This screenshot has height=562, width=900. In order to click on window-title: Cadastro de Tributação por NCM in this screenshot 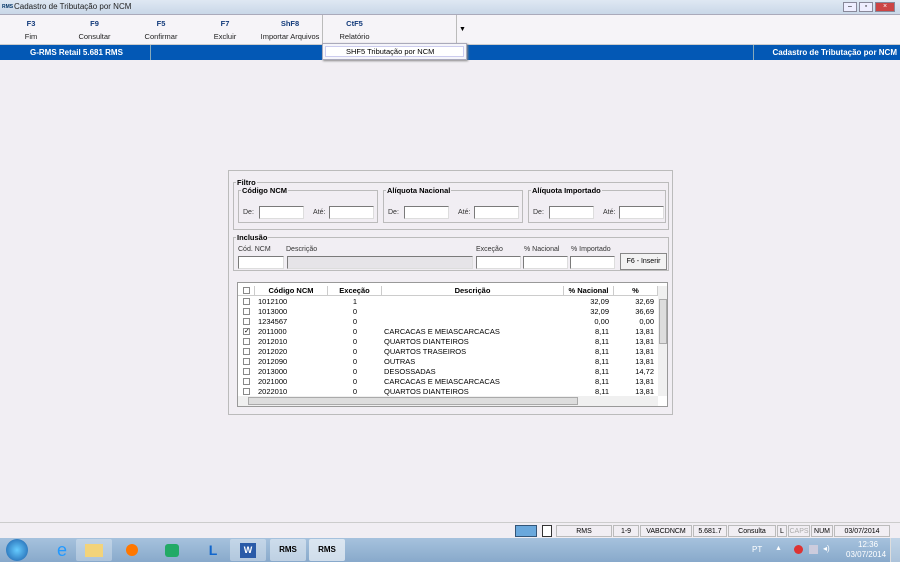, I will do `click(73, 6)`.